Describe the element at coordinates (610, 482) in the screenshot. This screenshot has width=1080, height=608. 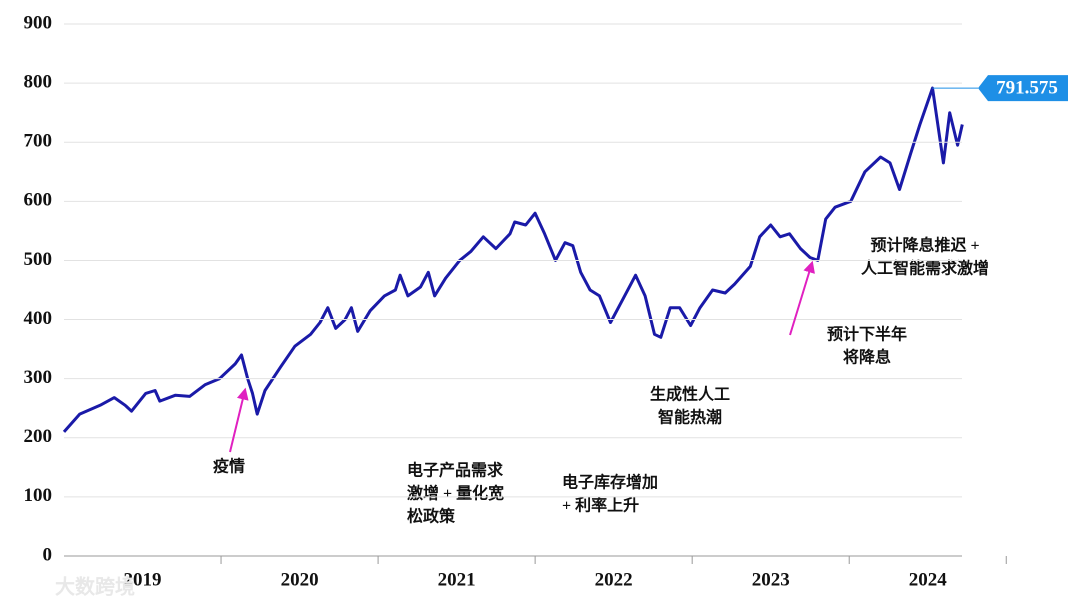
I see `annotation: 电子库存增加` at that location.